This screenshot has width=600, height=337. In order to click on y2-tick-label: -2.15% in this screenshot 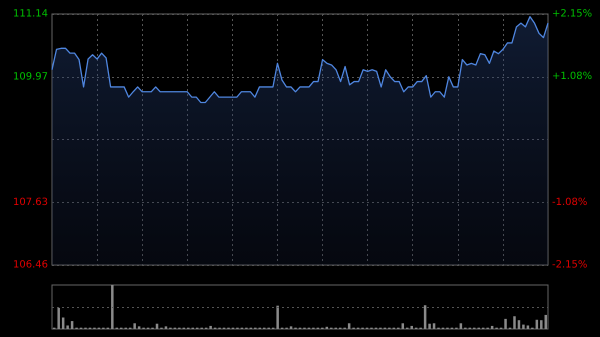, I will do `click(570, 265)`.